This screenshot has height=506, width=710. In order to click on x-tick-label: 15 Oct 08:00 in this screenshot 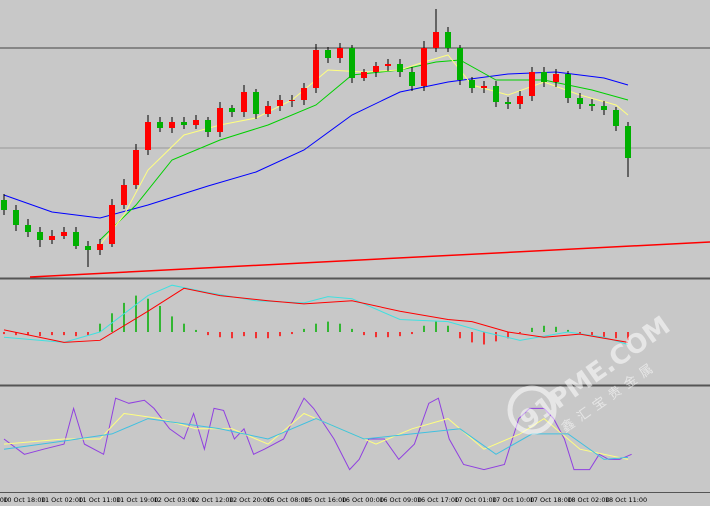, I will do `click(287, 500)`.